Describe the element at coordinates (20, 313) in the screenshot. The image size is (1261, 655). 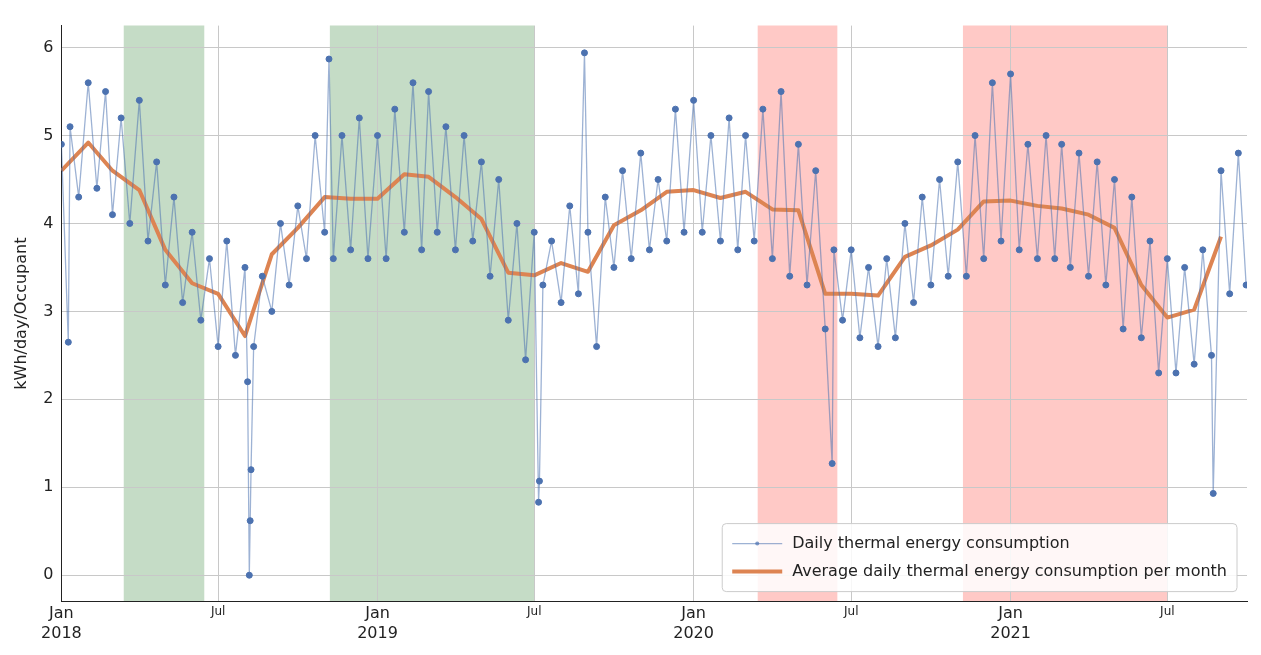
I see `y-axis-title: kWh/day/Occupant` at that location.